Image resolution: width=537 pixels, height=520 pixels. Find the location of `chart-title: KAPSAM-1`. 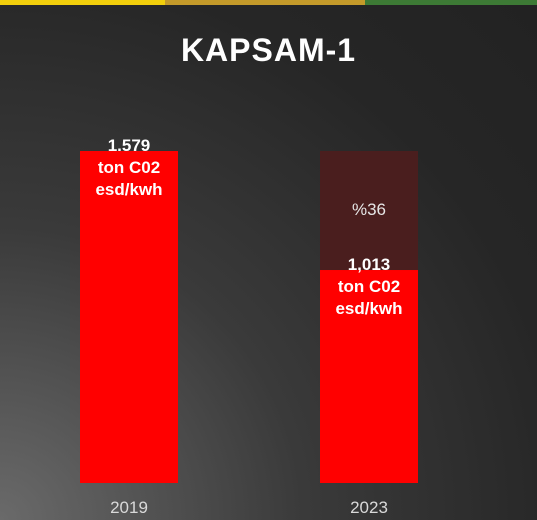

chart-title: KAPSAM-1 is located at coordinates (268, 50).